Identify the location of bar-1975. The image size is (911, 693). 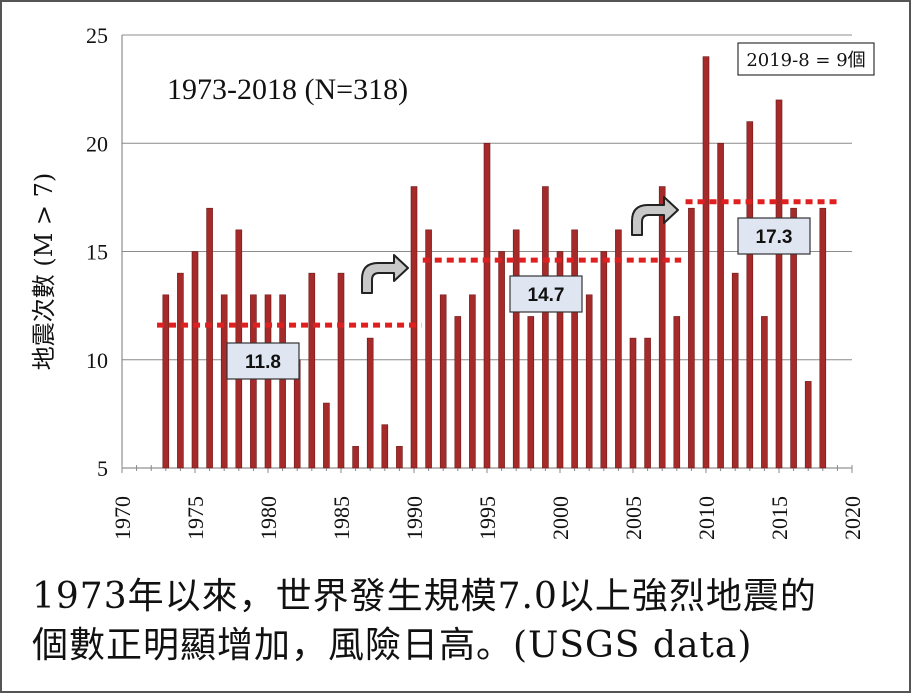
(195, 360).